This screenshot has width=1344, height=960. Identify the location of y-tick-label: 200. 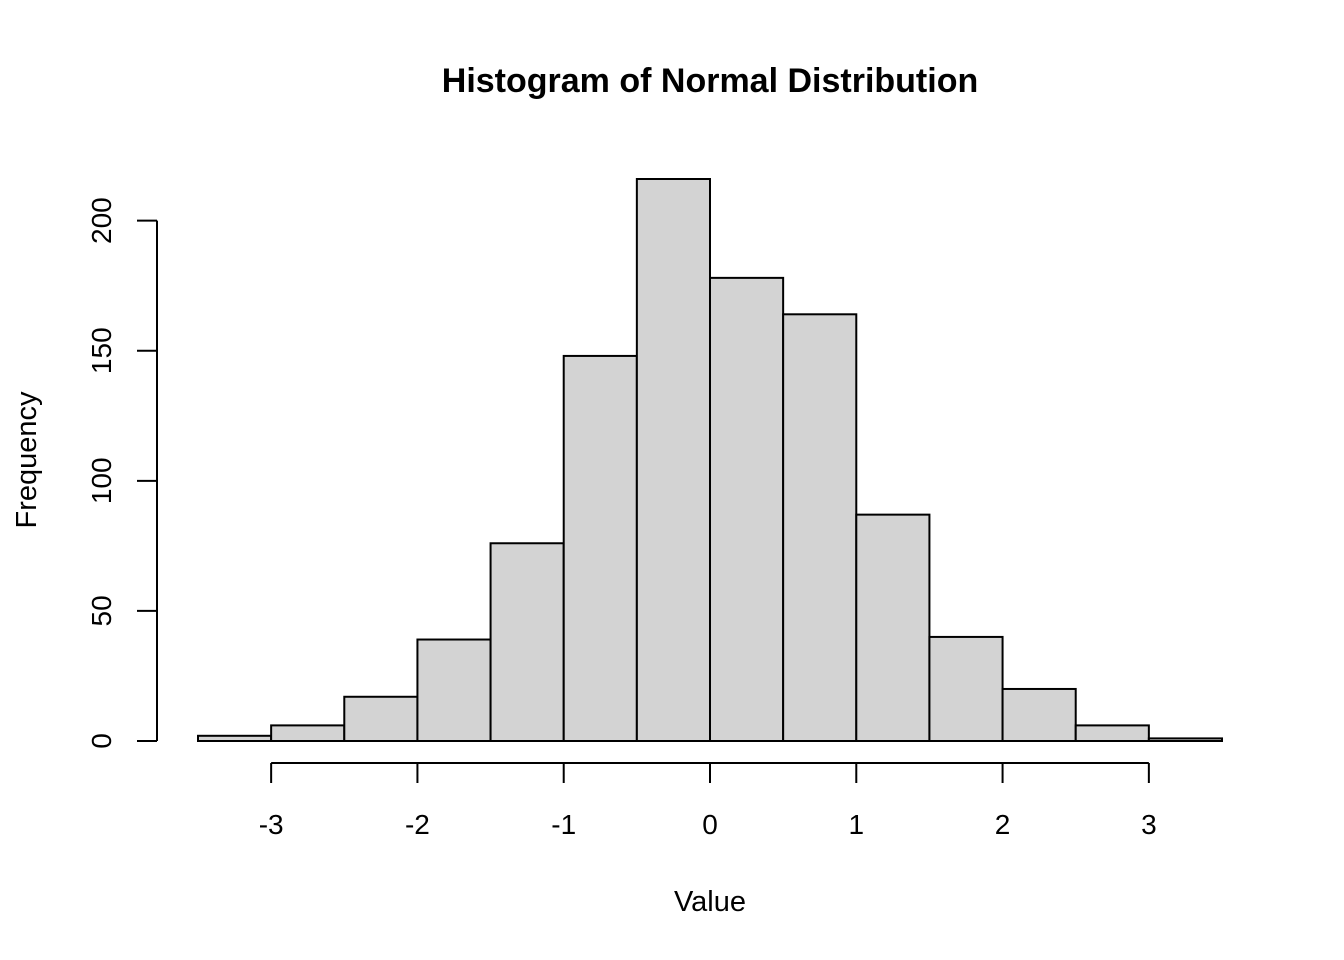
(101, 220).